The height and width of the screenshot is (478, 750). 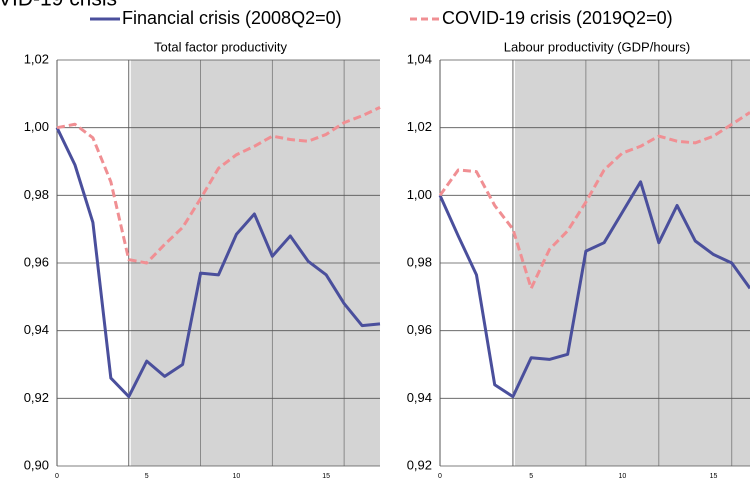 I want to click on series-line, so click(x=218, y=185).